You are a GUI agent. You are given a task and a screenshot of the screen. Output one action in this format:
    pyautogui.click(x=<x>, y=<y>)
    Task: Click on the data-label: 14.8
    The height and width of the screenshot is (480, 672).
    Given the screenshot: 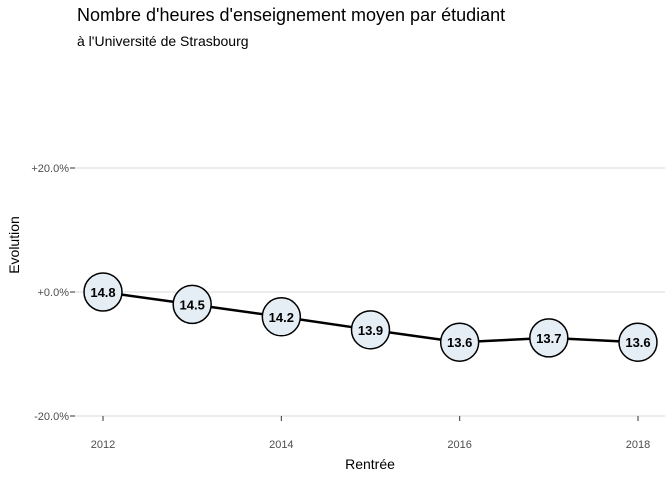 What is the action you would take?
    pyautogui.click(x=102, y=292)
    